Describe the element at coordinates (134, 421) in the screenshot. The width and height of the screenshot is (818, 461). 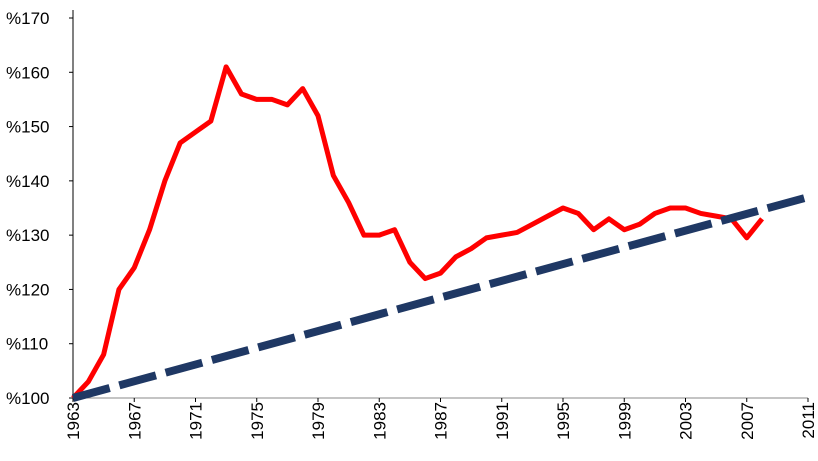
I see `x-tick-label: 1967` at that location.